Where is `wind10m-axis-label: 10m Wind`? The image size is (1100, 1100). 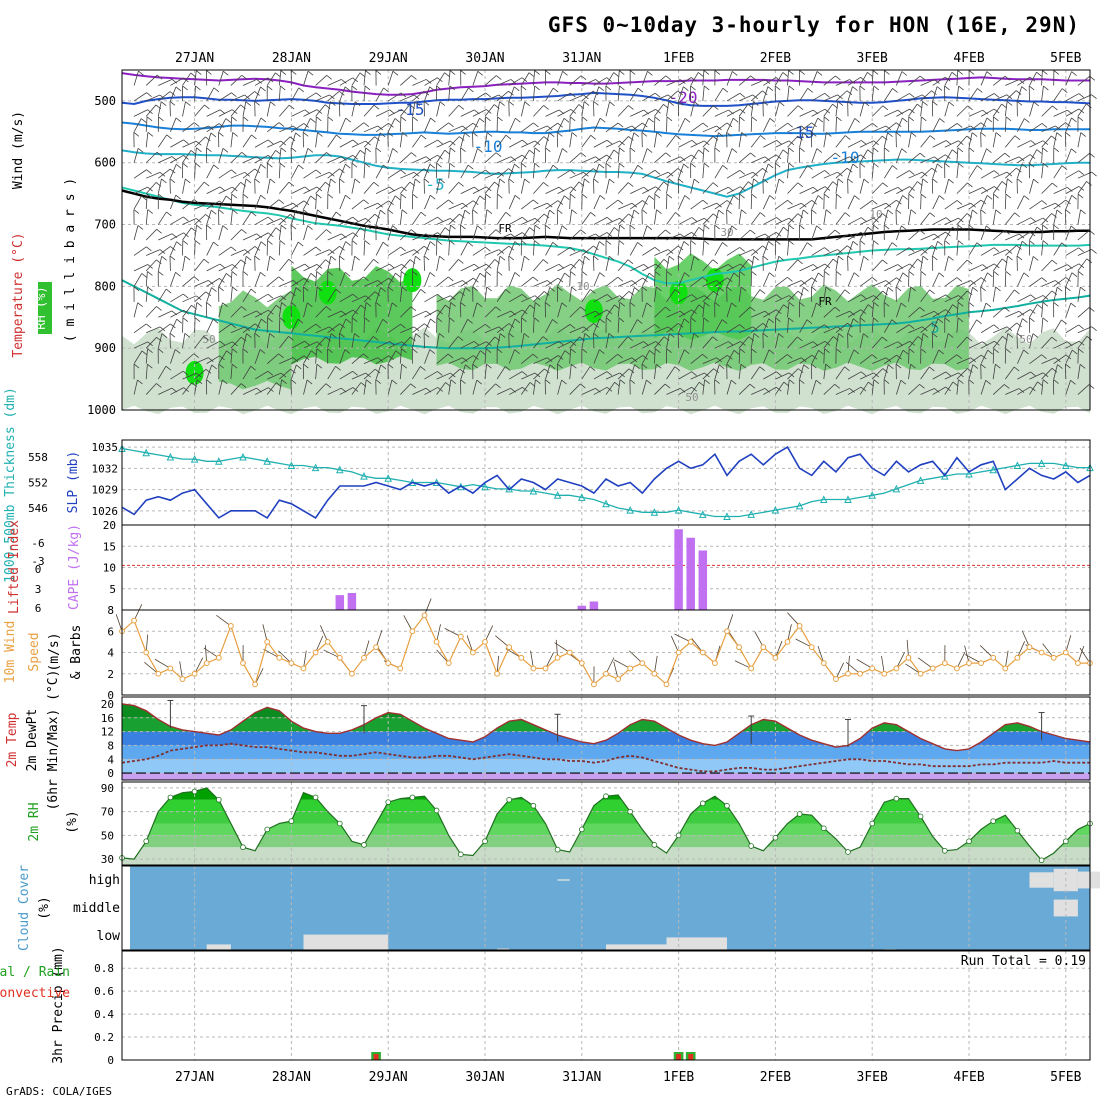 wind10m-axis-label: 10m Wind is located at coordinates (10, 652).